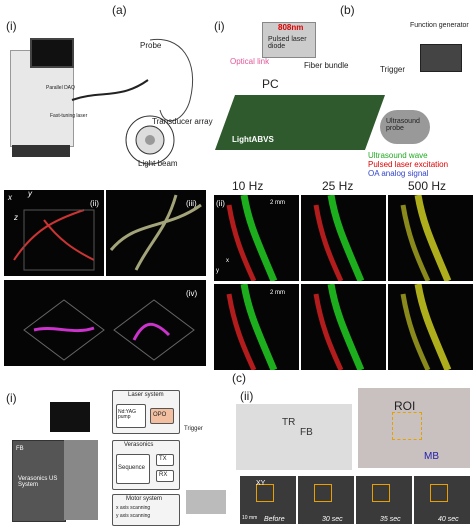  Describe the element at coordinates (338, 186) in the screenshot. I see `column-header: 25 Hz` at that location.